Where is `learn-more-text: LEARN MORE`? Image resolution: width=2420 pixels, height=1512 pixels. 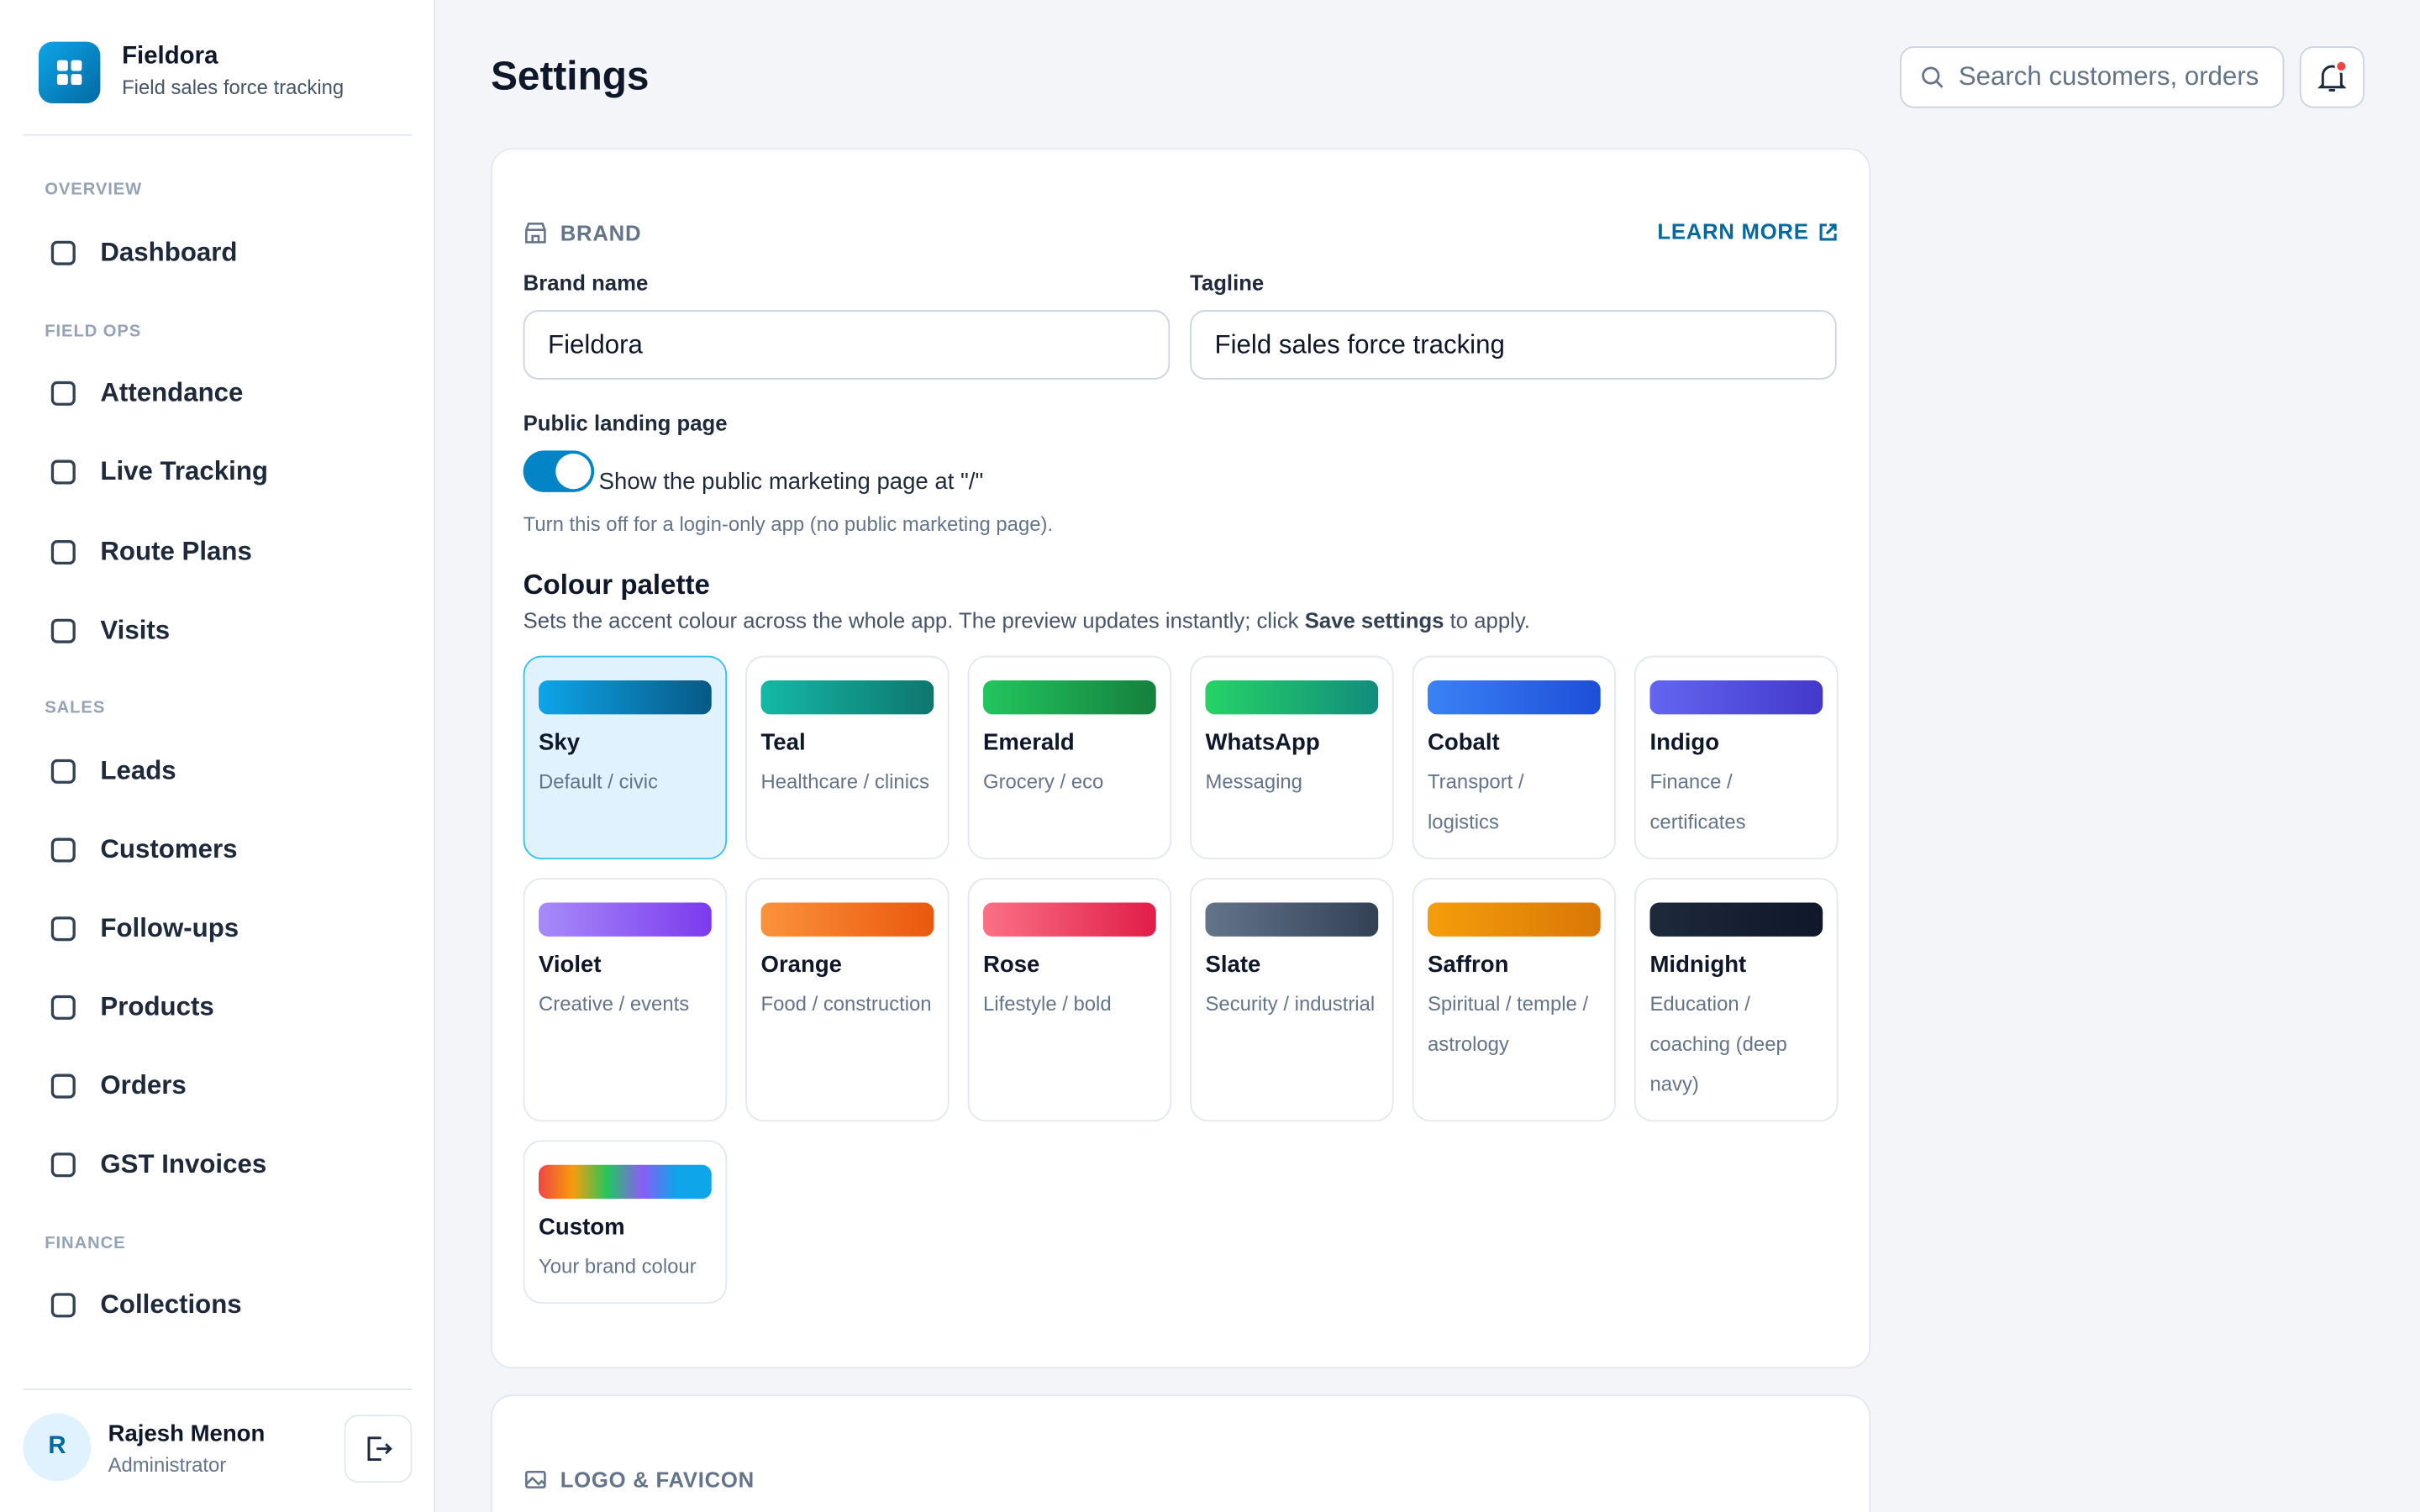
learn-more-text: LEARN MORE is located at coordinates (1733, 231).